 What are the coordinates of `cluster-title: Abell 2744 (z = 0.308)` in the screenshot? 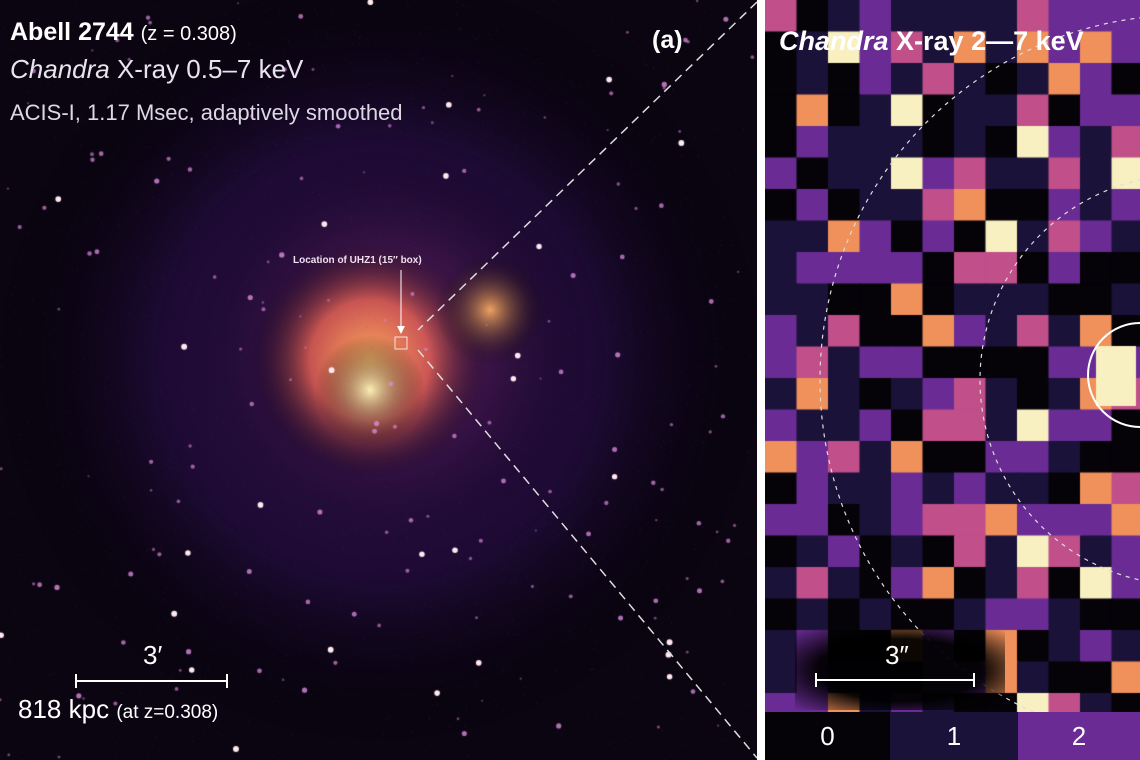 It's located at (123, 32).